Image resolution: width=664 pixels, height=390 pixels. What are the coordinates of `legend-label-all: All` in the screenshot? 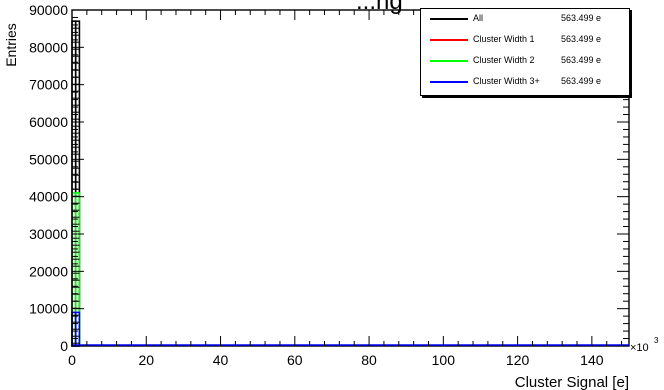 It's located at (478, 18).